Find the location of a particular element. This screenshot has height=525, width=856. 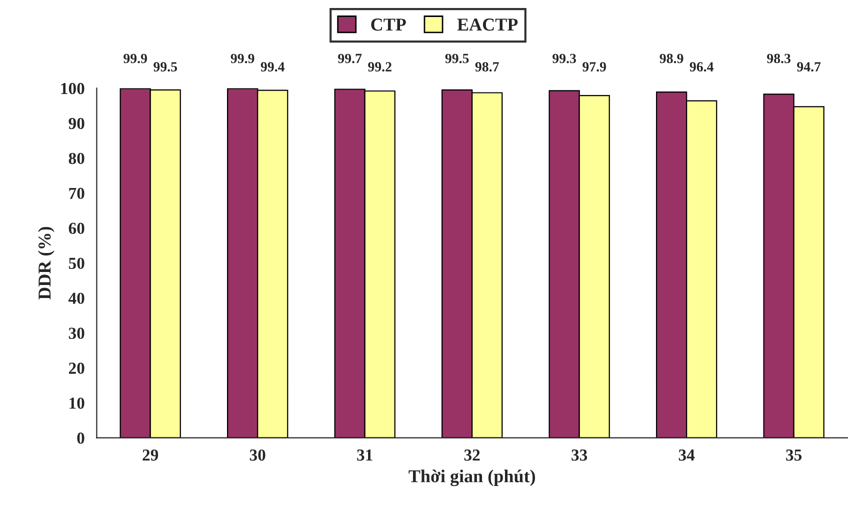

y-tick-label: 30 is located at coordinates (76, 333).